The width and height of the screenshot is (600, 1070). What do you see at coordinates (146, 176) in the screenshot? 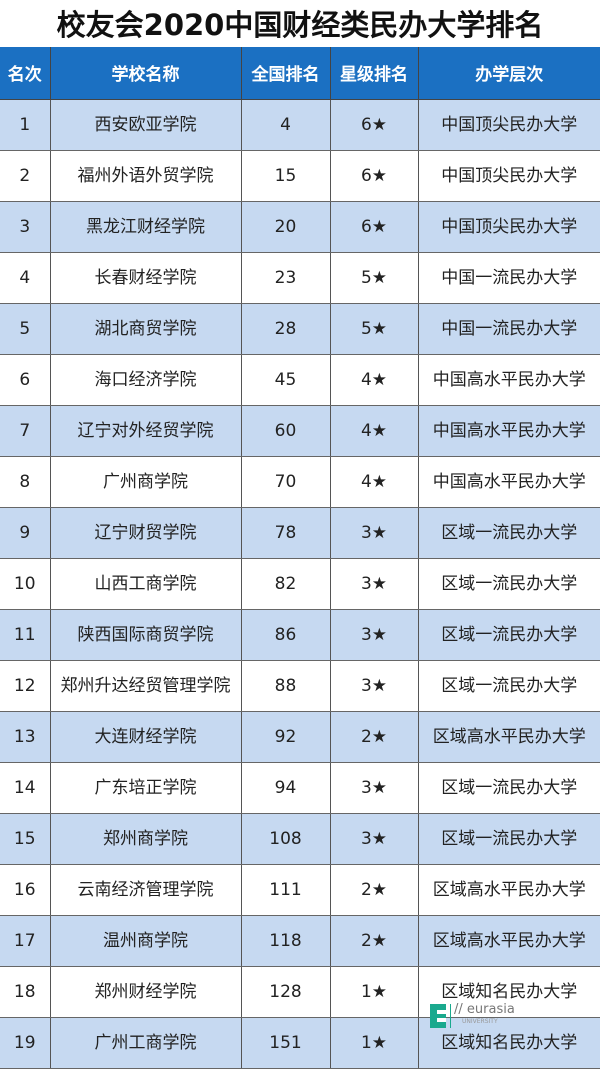
I see `school-name-cell: 福州外语外贸学院` at bounding box center [146, 176].